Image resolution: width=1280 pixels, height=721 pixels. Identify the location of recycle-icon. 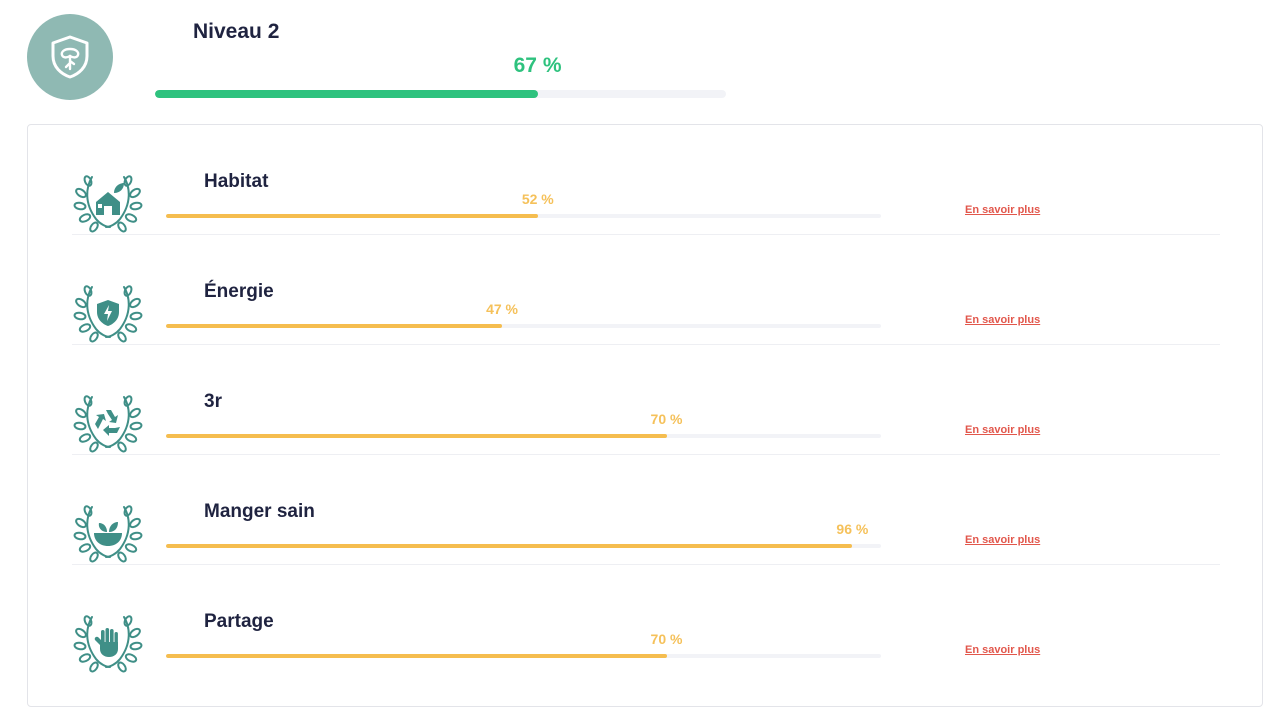
(108, 421).